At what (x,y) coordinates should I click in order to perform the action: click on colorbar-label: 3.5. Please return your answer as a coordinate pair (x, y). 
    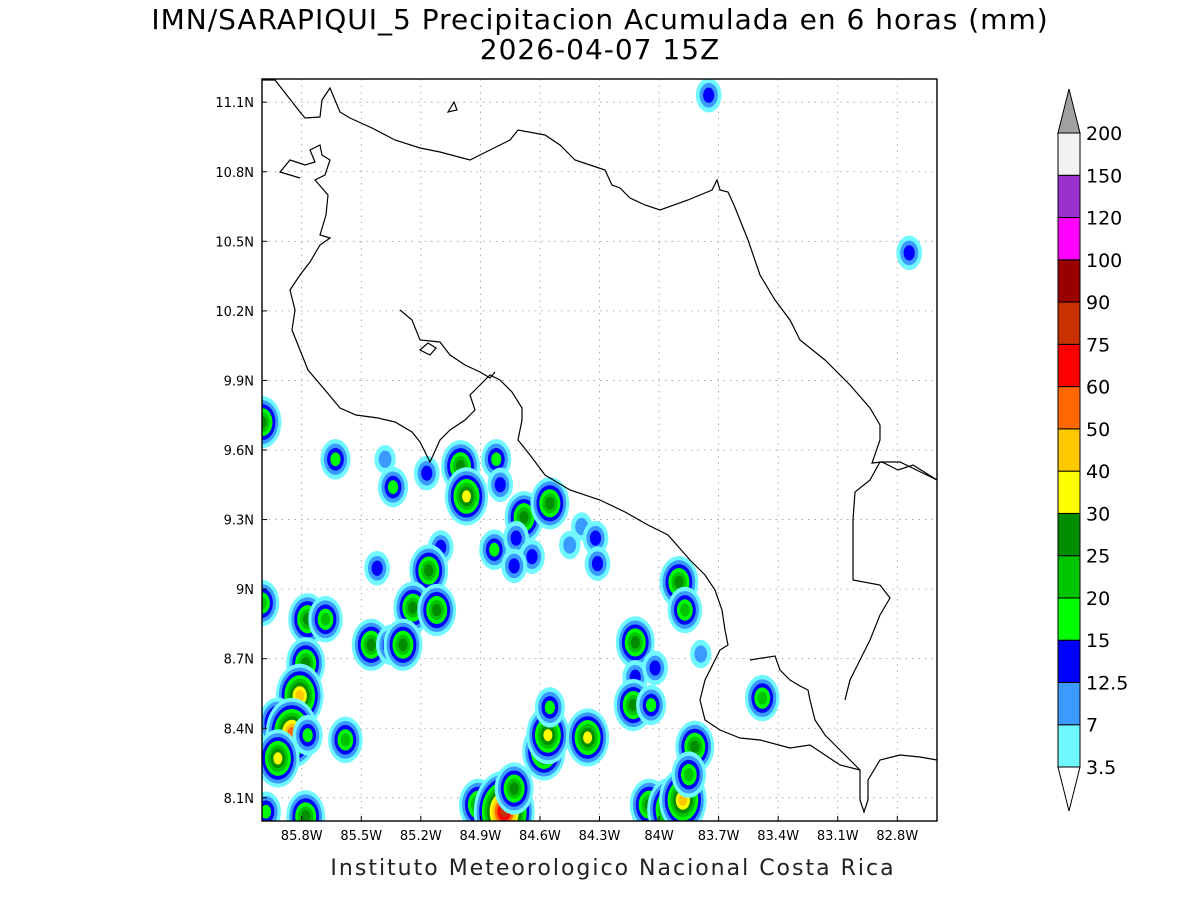
    Looking at the image, I should click on (1101, 768).